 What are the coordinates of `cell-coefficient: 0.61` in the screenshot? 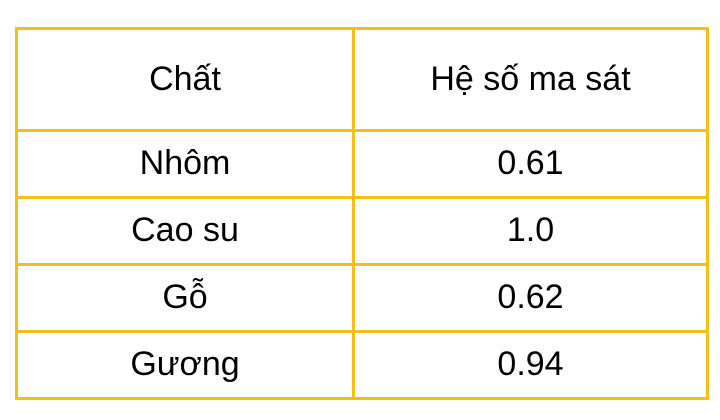 It's located at (530, 163).